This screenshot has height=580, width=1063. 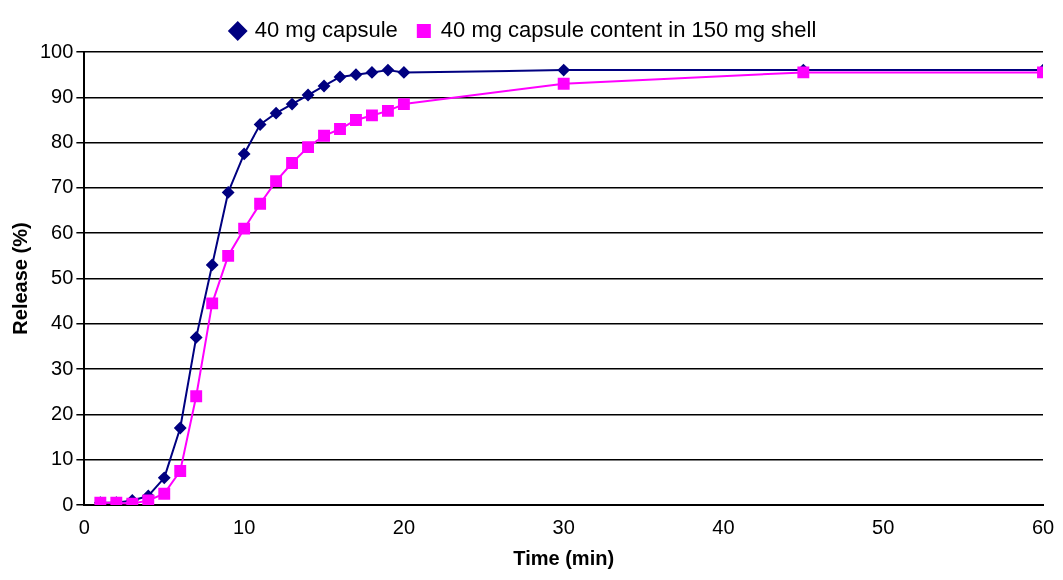 I want to click on y-tick-label: 30, so click(x=62, y=367).